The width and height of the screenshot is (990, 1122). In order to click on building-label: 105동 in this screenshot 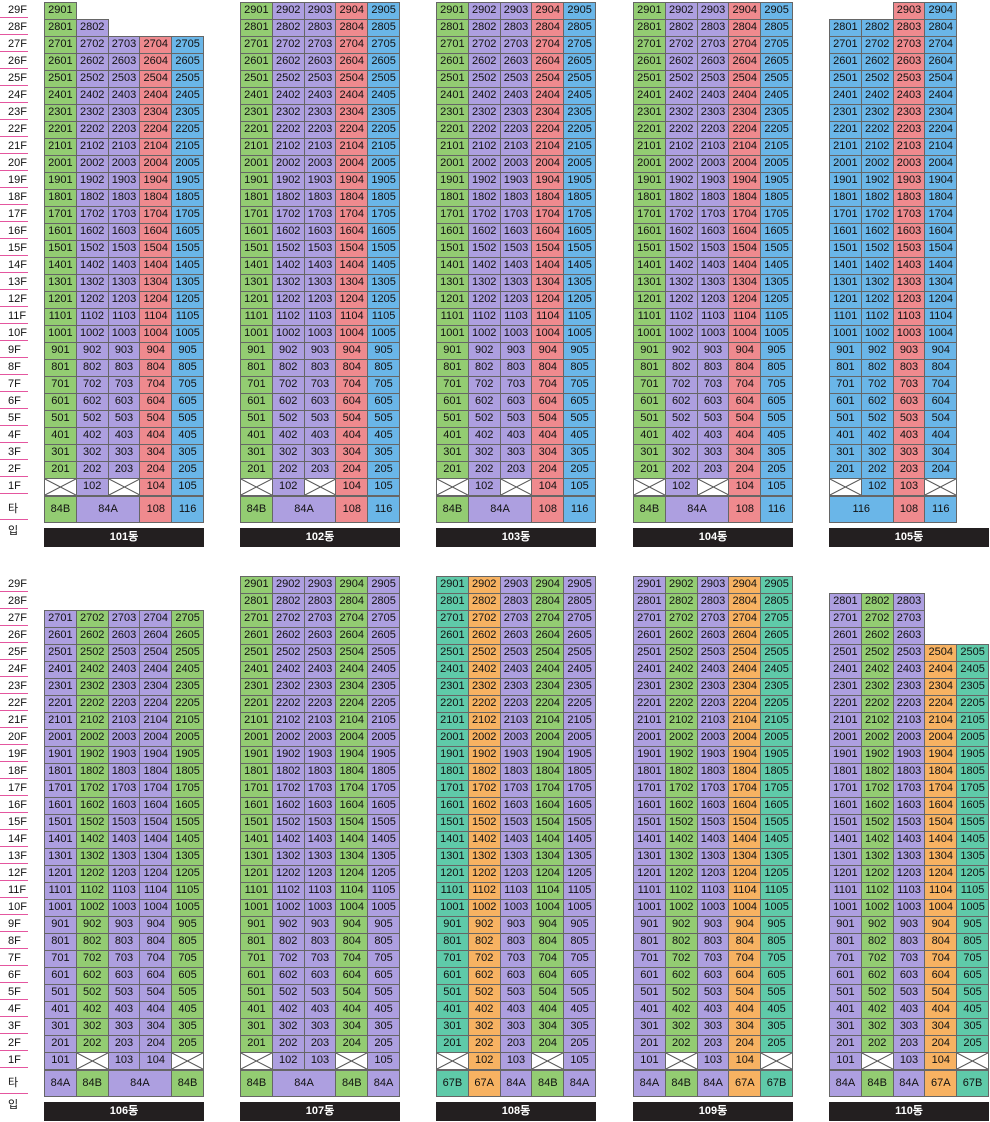, I will do `click(909, 537)`.